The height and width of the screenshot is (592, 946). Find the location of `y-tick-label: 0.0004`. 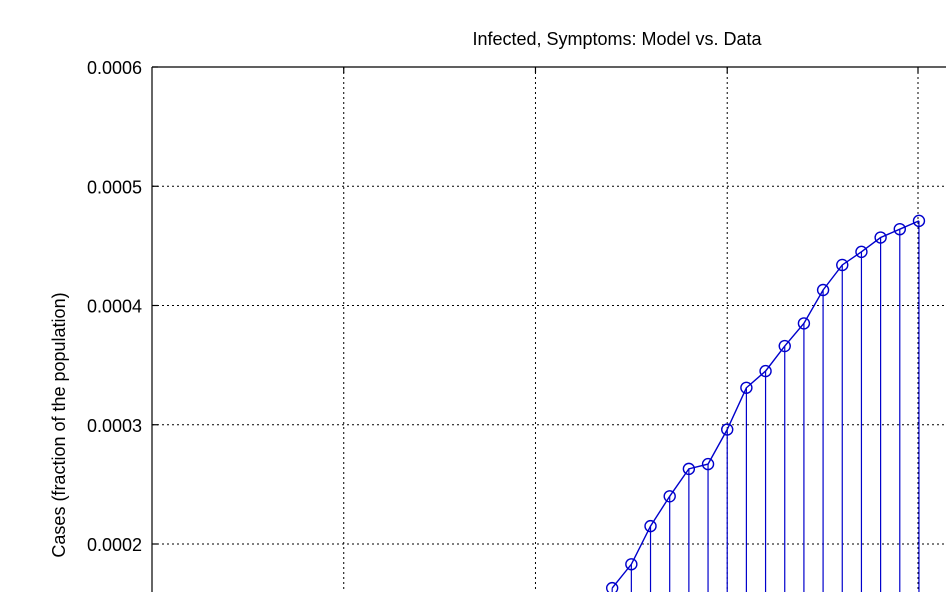

y-tick-label: 0.0004 is located at coordinates (114, 307).